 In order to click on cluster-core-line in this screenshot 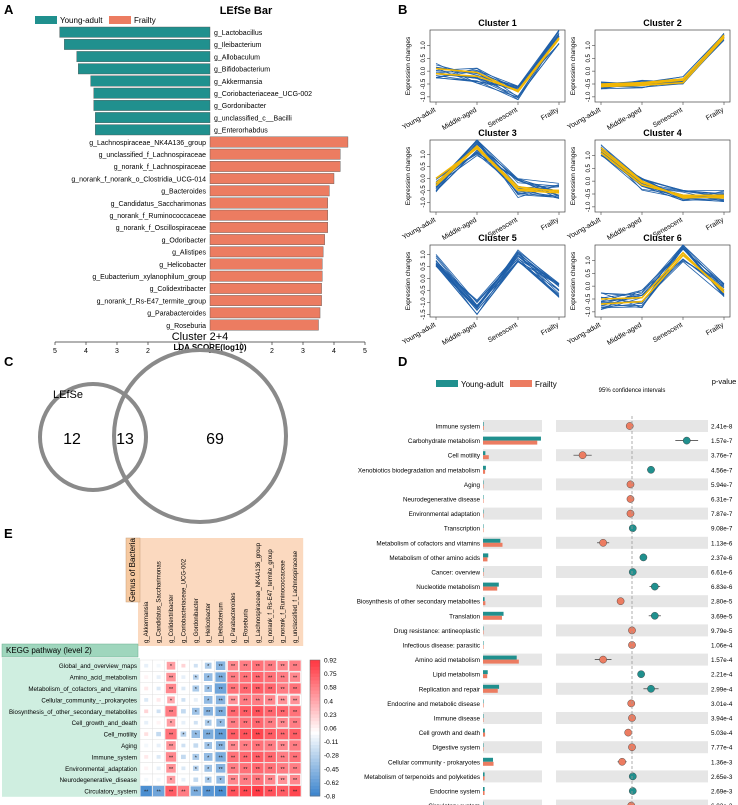, I will do `click(662, 275)`.